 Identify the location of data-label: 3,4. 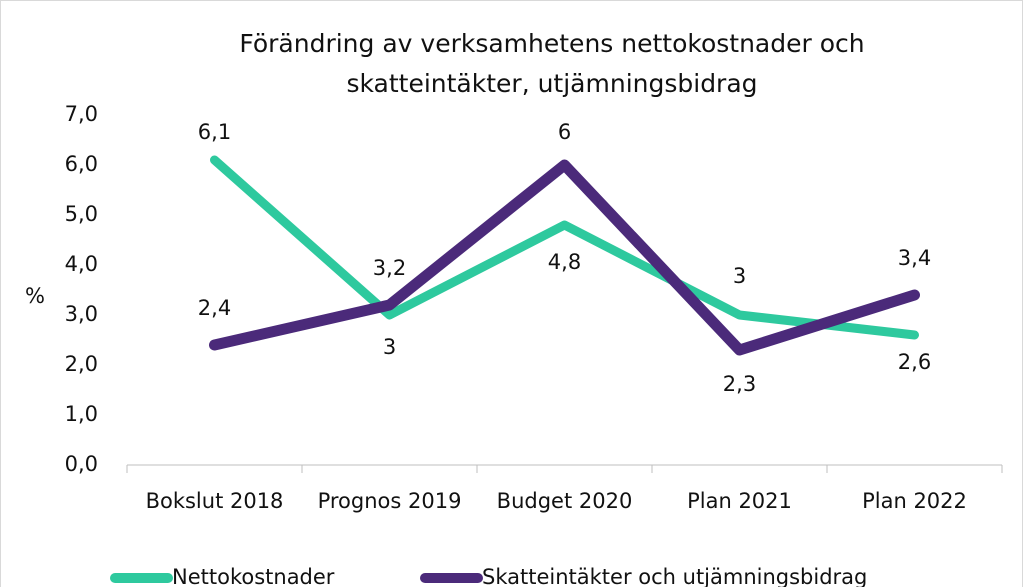
(914, 258).